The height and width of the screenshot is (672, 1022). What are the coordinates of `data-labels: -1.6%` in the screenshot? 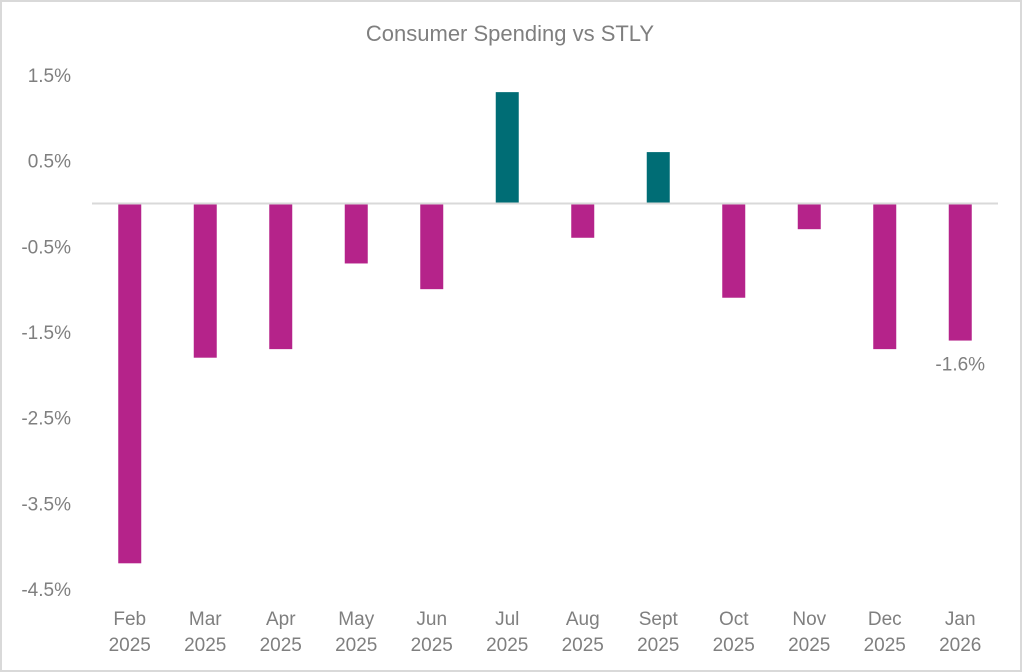 It's located at (960, 365).